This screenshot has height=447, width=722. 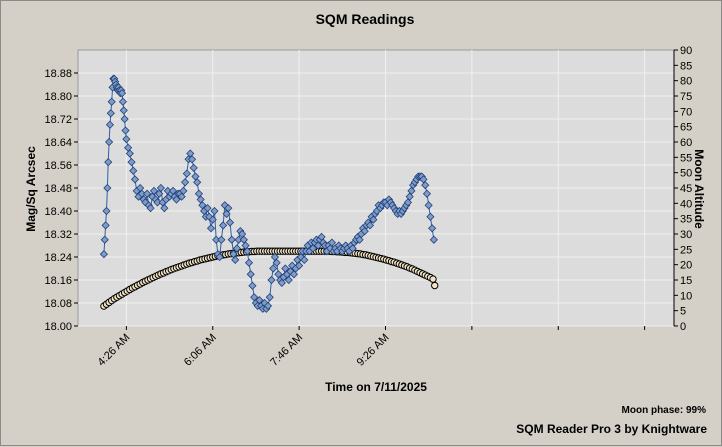 I want to click on y-tick-label: 18.48, so click(x=58, y=189).